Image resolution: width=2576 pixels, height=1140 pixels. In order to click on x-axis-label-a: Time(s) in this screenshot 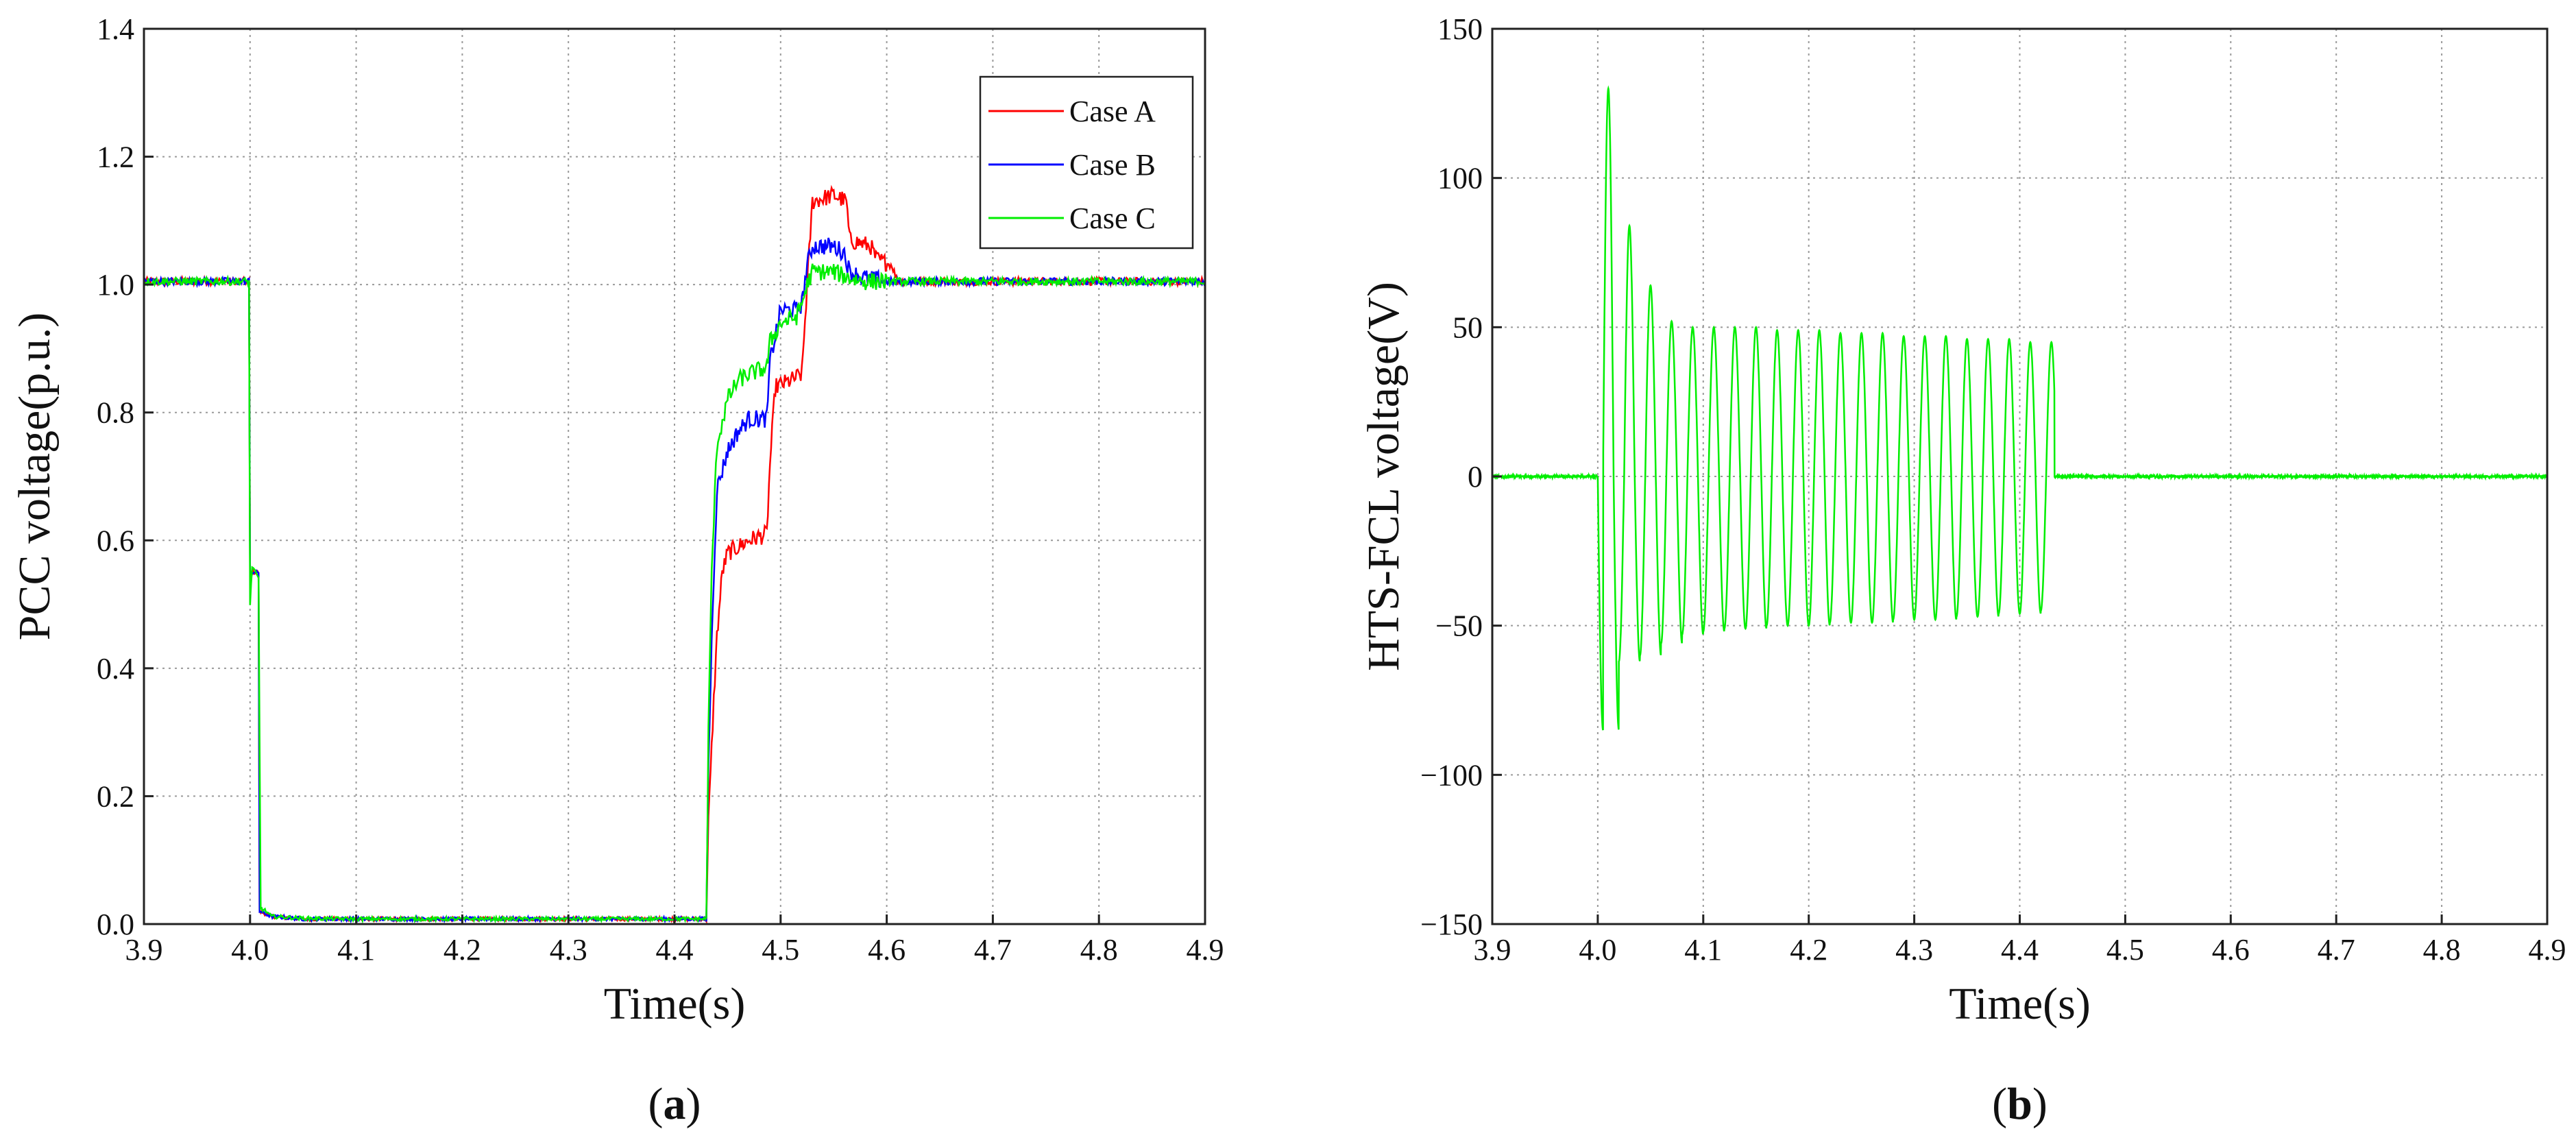, I will do `click(675, 1004)`.